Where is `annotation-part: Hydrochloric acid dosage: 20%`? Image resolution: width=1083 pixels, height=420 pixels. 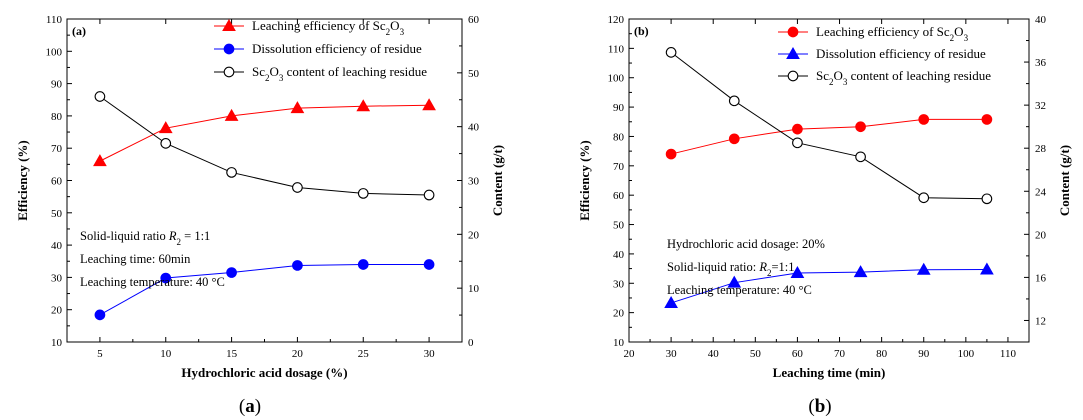
annotation-part: Hydrochloric acid dosage: 20% is located at coordinates (746, 244).